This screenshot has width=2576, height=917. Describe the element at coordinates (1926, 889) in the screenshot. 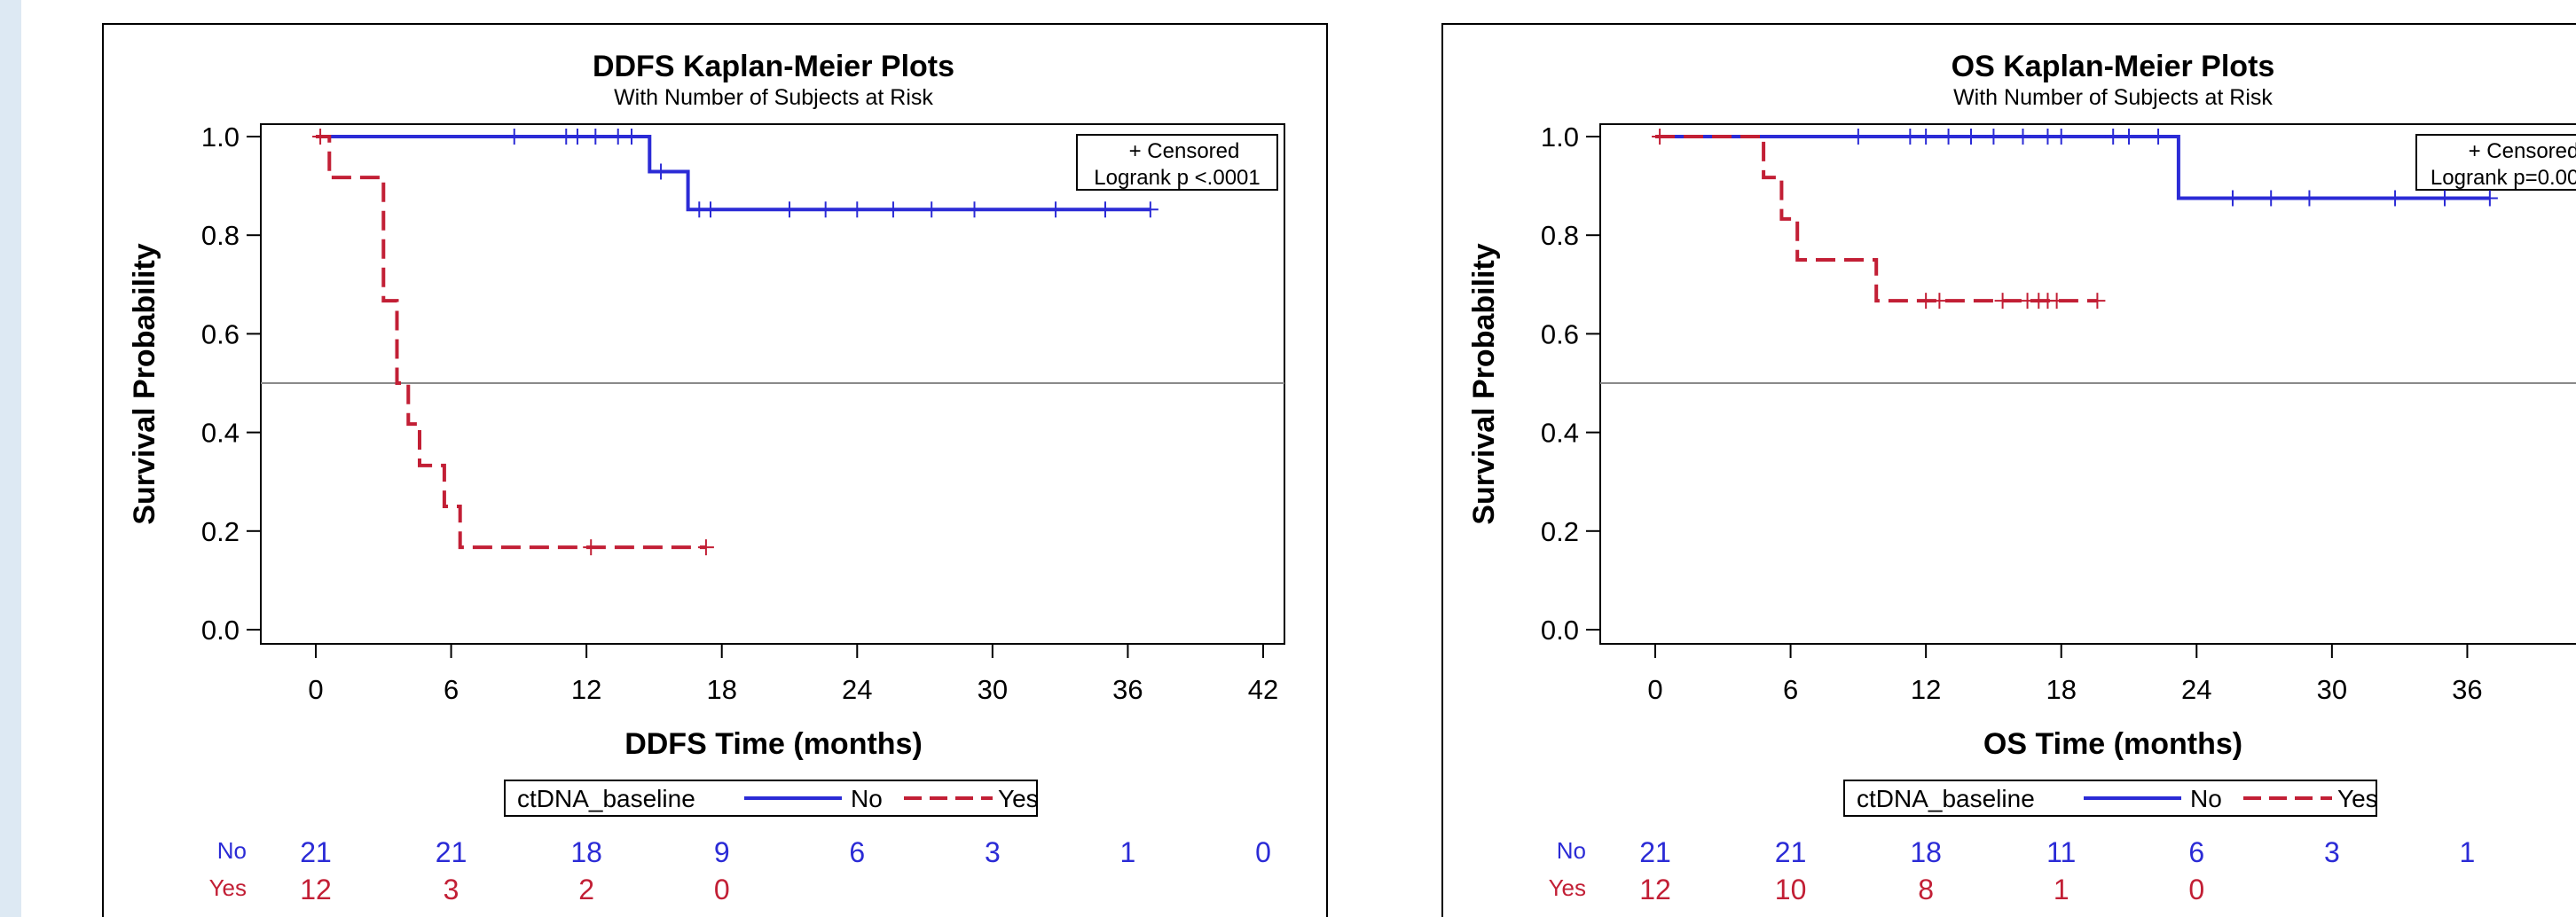

I see `risk-count-yes: 8` at that location.